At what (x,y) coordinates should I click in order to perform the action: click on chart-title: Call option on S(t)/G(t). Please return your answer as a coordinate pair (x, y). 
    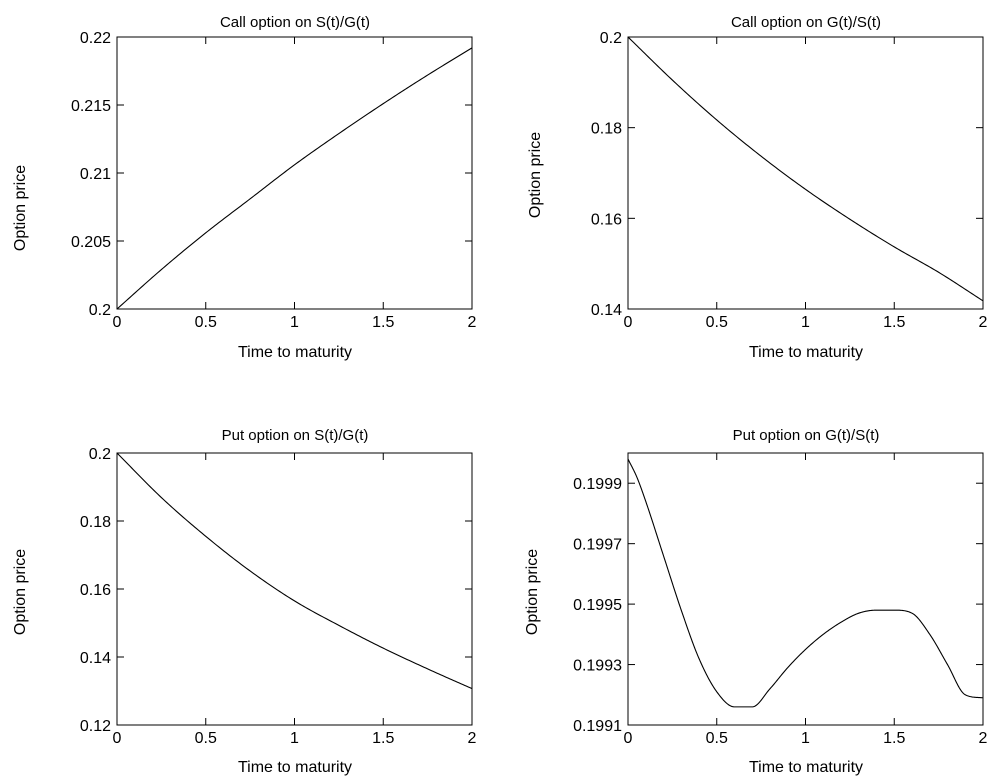
    Looking at the image, I should click on (295, 22).